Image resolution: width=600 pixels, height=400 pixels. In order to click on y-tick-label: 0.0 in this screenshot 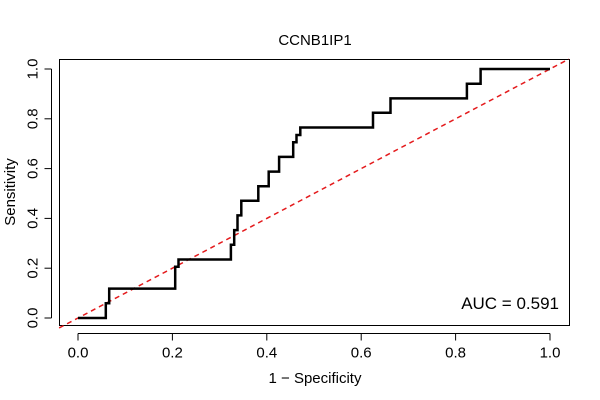, I will do `click(33, 318)`.